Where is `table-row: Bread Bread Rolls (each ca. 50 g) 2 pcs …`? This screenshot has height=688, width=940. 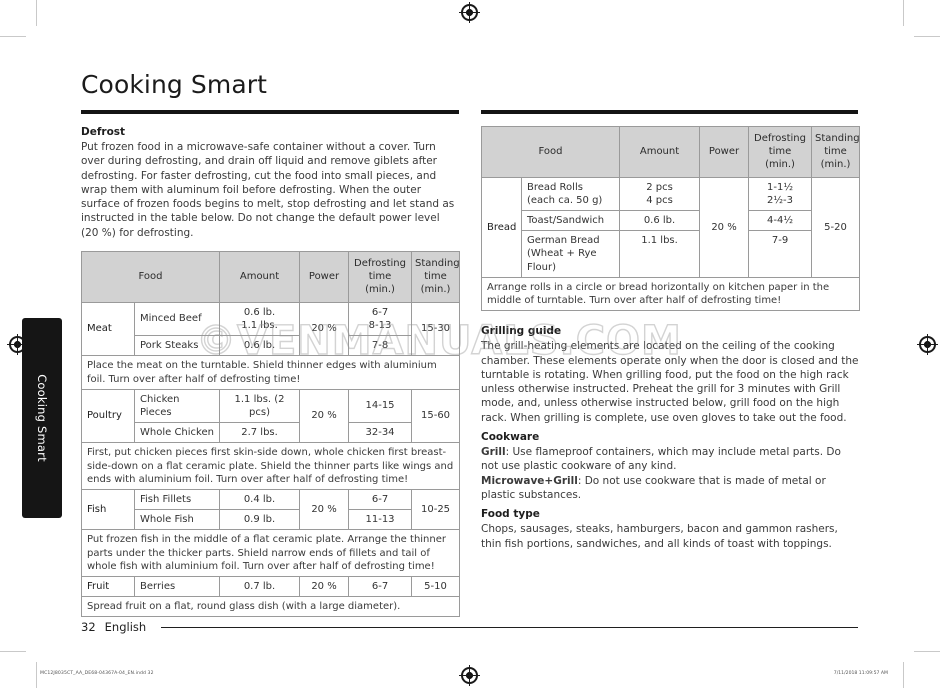 table-row: Bread Bread Rolls (each ca. 50 g) 2 pcs … is located at coordinates (671, 227).